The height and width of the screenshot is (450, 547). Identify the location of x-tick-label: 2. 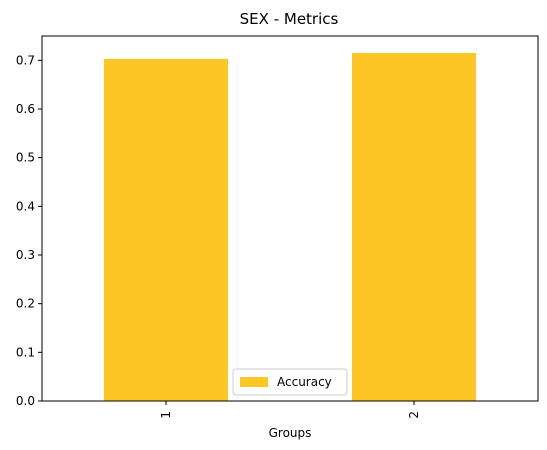
(414, 415).